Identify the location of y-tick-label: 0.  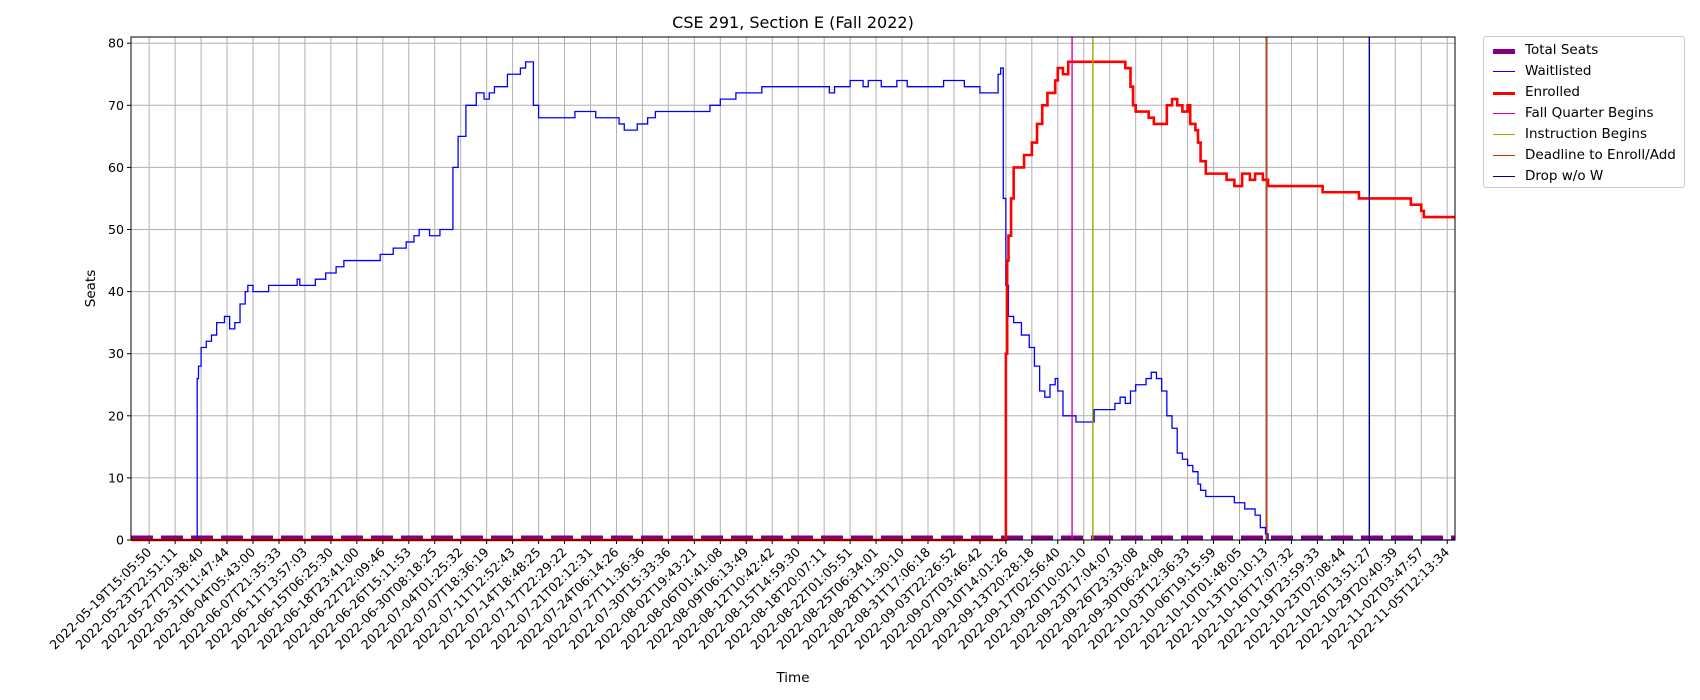
(120, 540).